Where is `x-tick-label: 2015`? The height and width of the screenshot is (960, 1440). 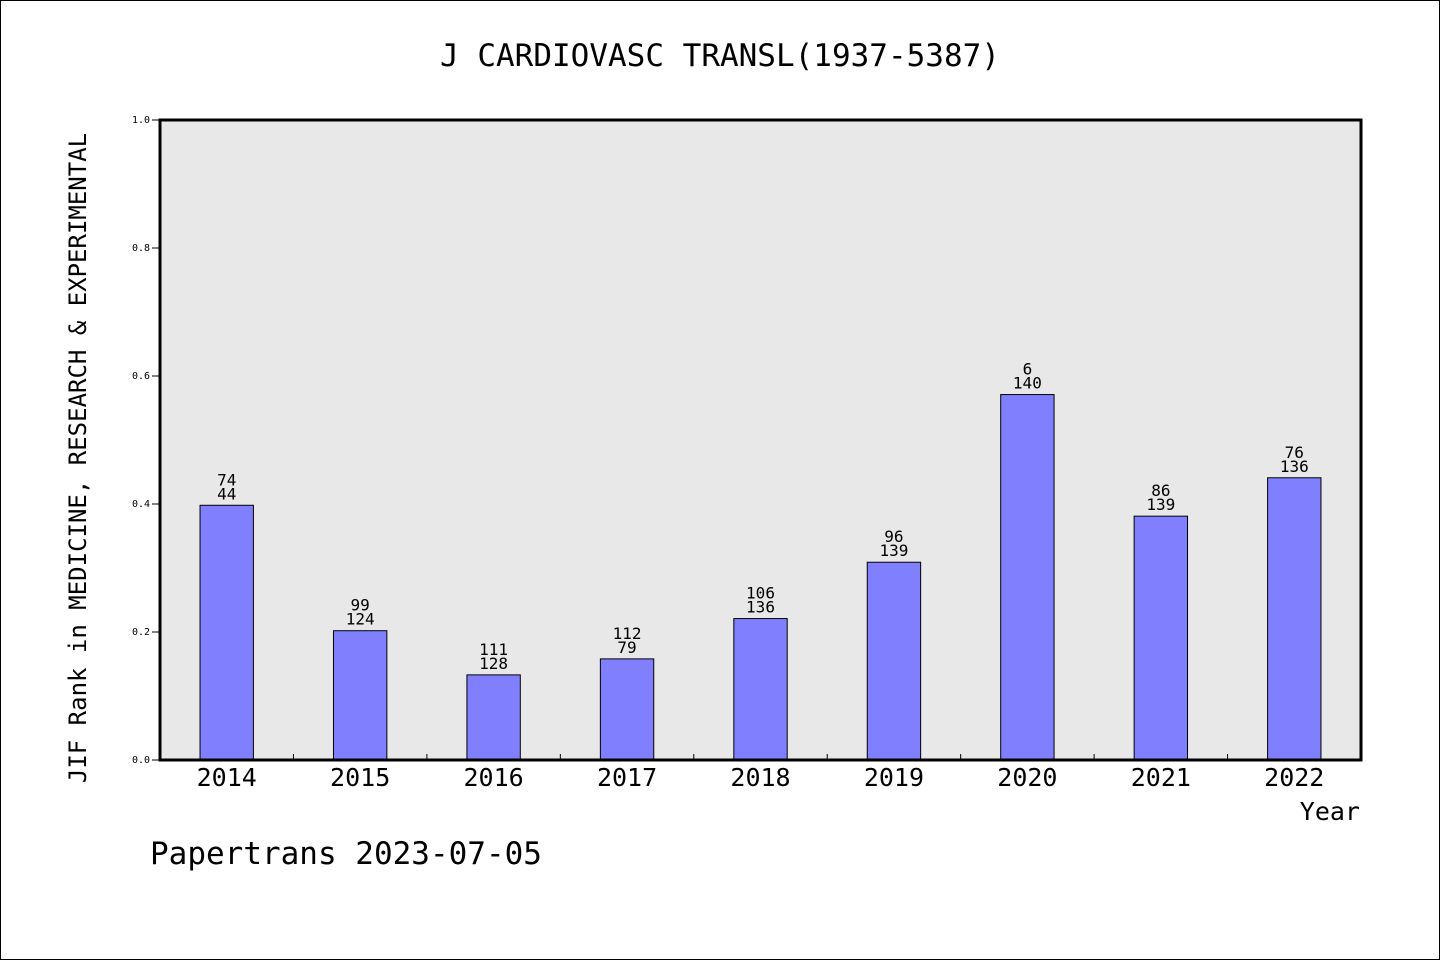
x-tick-label: 2015 is located at coordinates (360, 777).